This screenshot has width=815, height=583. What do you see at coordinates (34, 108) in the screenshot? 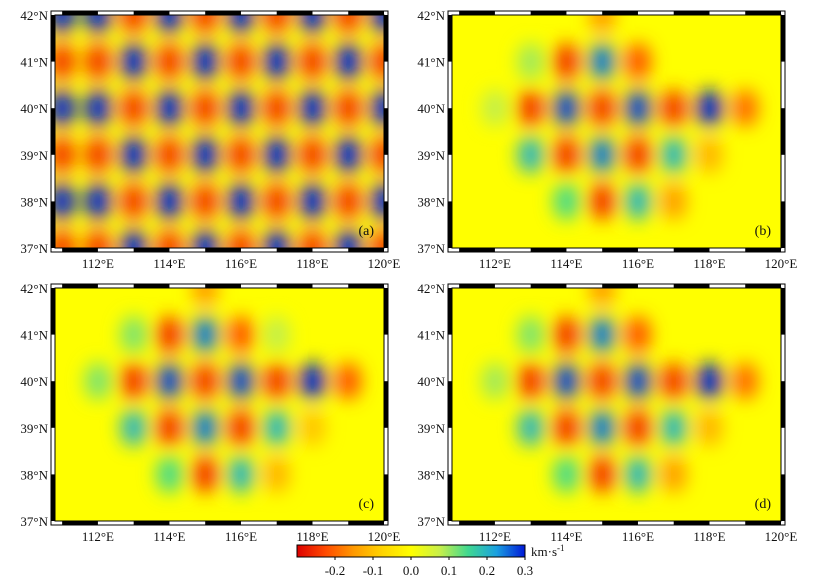
I see `y-tick-label: 40°N` at bounding box center [34, 108].